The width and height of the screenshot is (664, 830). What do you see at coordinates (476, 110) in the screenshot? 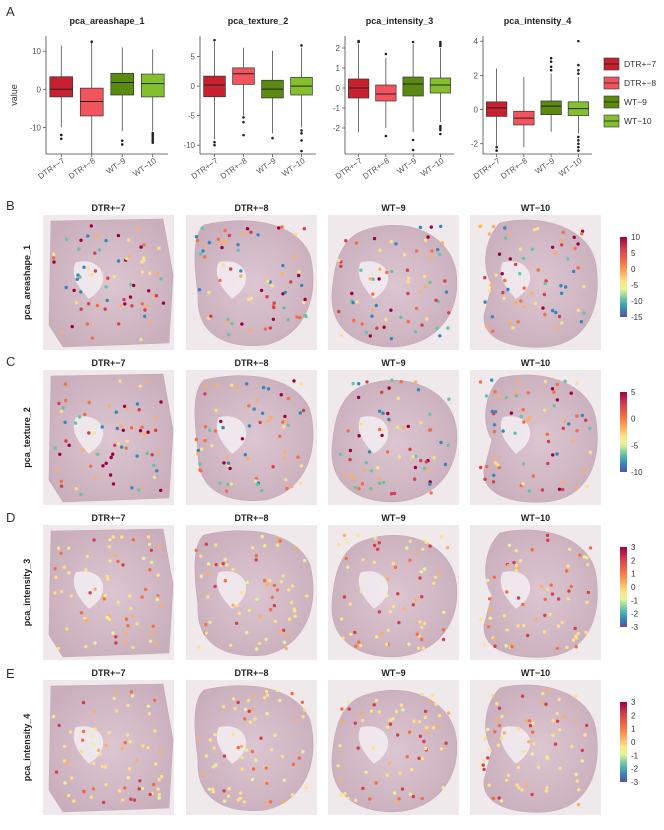
I see `y-tick-label: 0` at bounding box center [476, 110].